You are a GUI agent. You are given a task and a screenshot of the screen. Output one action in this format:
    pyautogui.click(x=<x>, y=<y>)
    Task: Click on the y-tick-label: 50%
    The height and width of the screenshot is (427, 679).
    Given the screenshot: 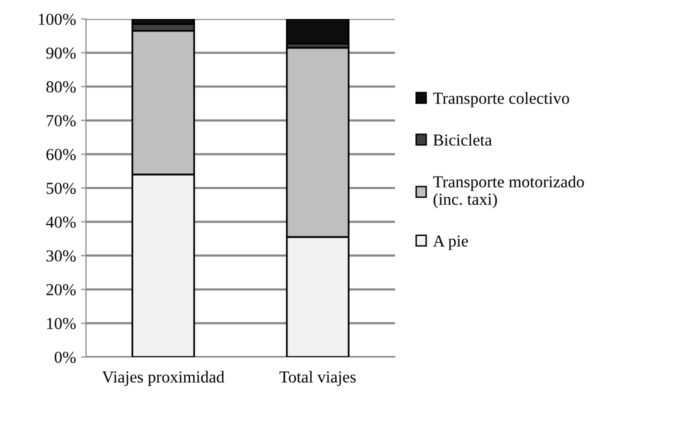 What is the action you would take?
    pyautogui.click(x=61, y=188)
    